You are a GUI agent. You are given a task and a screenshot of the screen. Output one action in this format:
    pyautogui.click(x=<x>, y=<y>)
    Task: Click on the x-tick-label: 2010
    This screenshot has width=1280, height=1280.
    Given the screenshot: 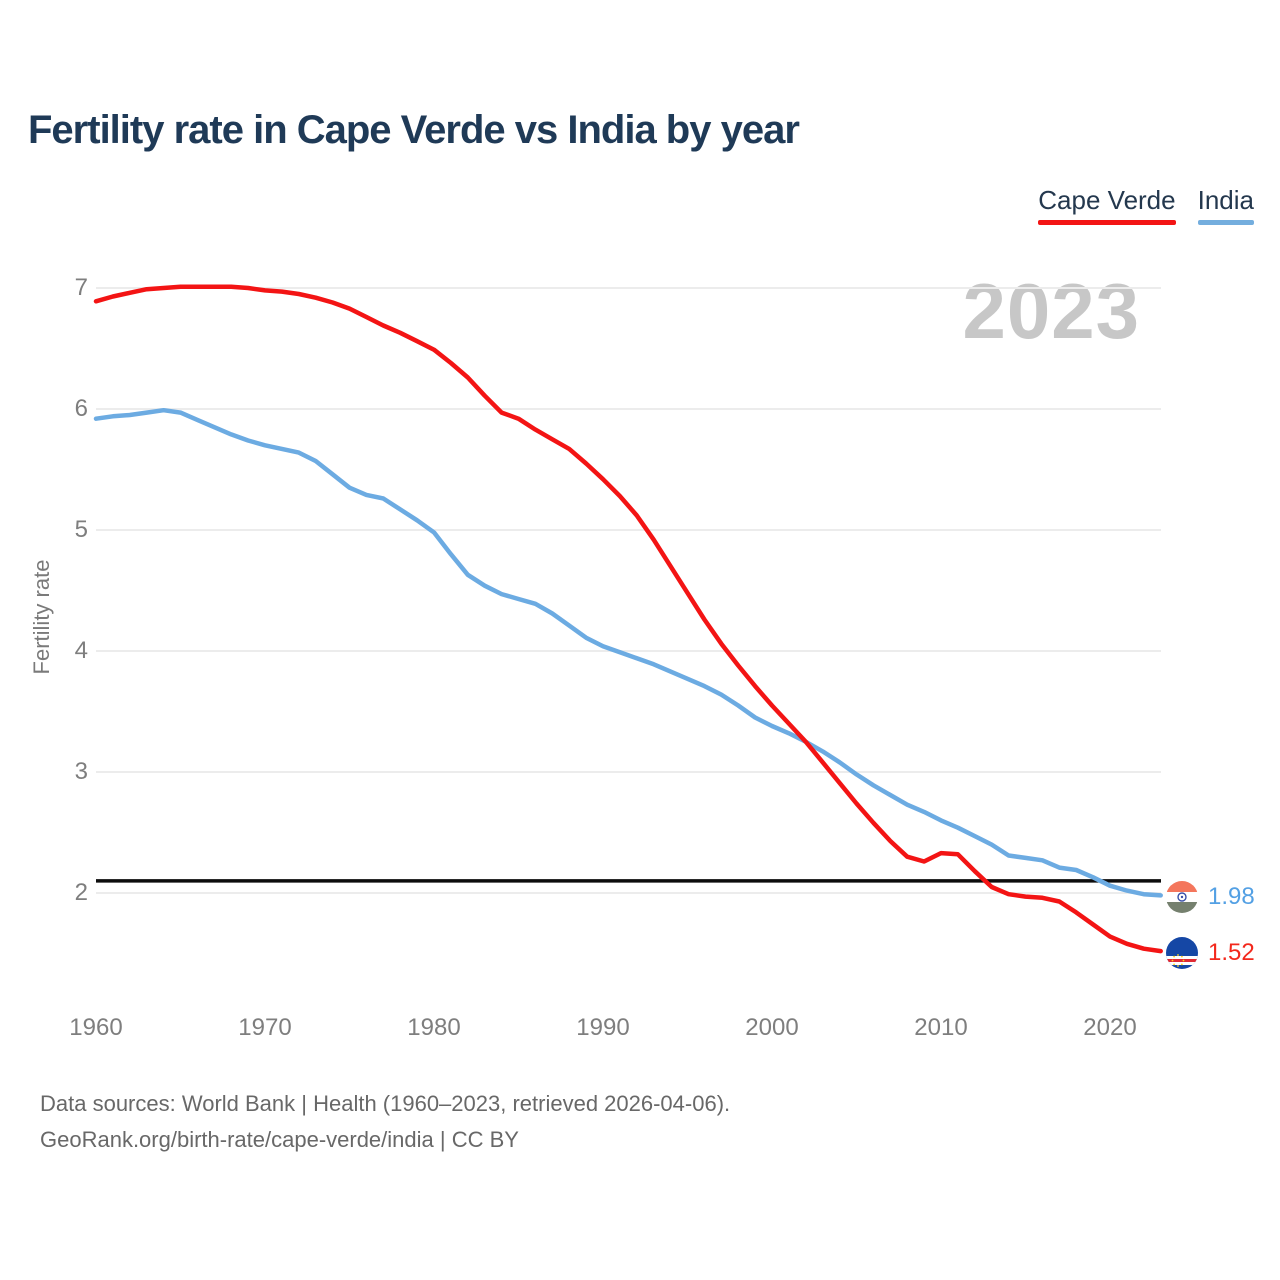 What is the action you would take?
    pyautogui.click(x=941, y=1027)
    